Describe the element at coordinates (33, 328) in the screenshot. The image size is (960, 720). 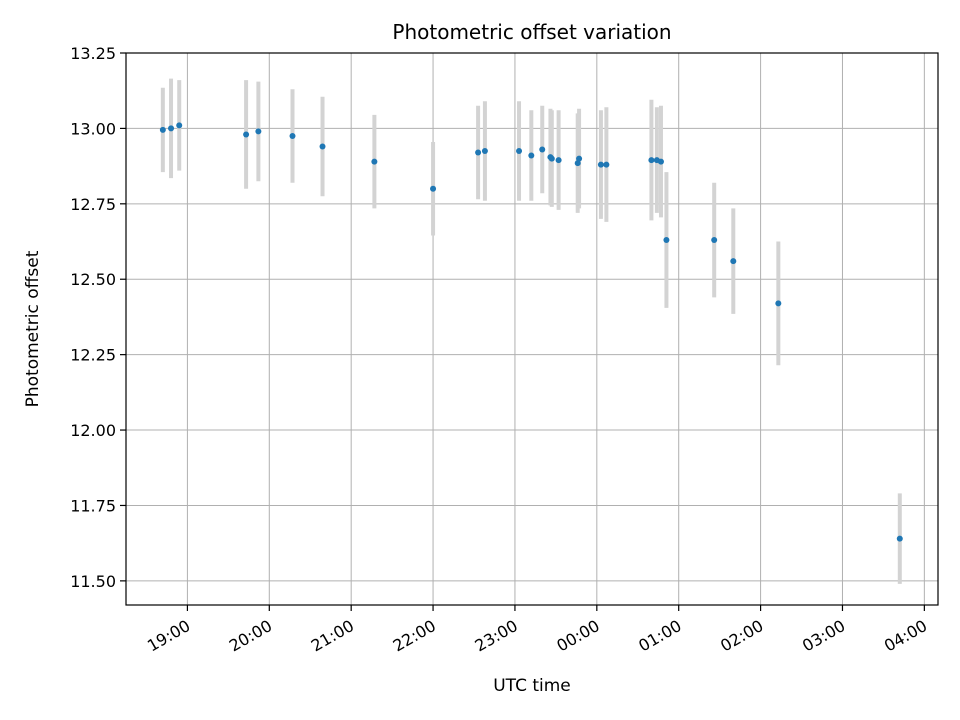
I see `y-axis-label: Photometric offset` at that location.